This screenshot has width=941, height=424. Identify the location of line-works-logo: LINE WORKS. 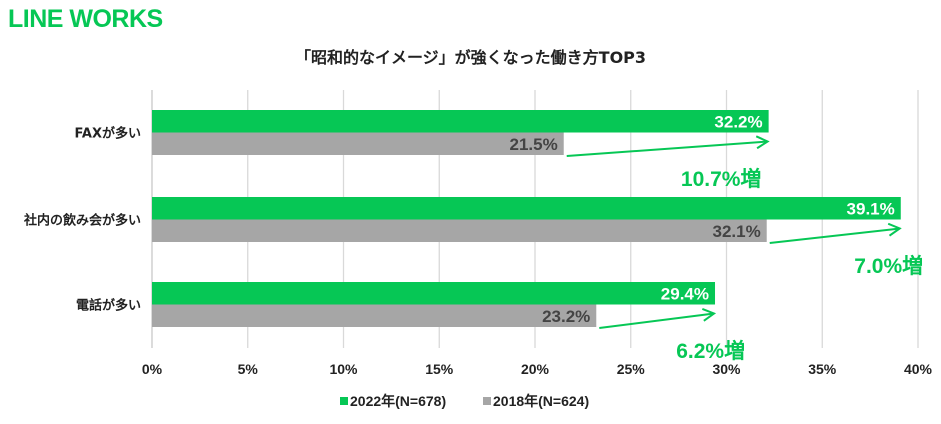
(85, 19).